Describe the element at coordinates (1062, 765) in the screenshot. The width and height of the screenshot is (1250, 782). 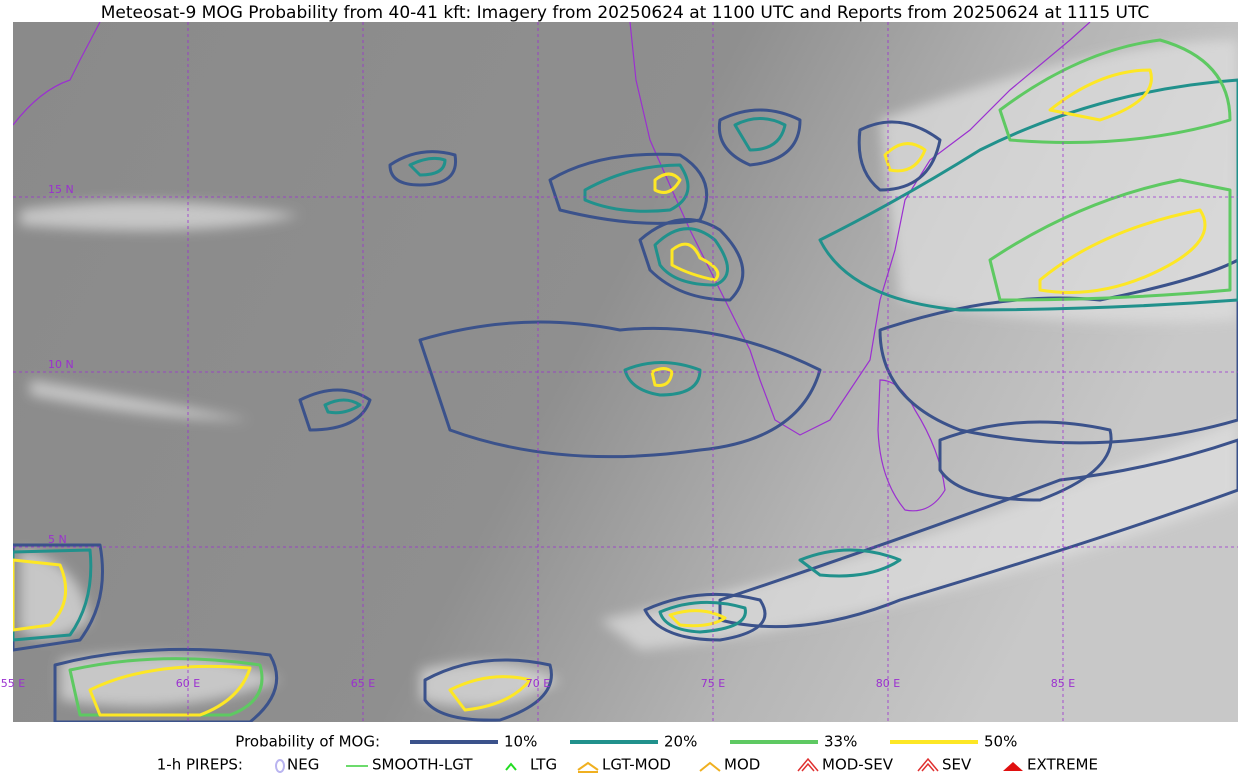
I see `legend-label: EXTREME` at that location.